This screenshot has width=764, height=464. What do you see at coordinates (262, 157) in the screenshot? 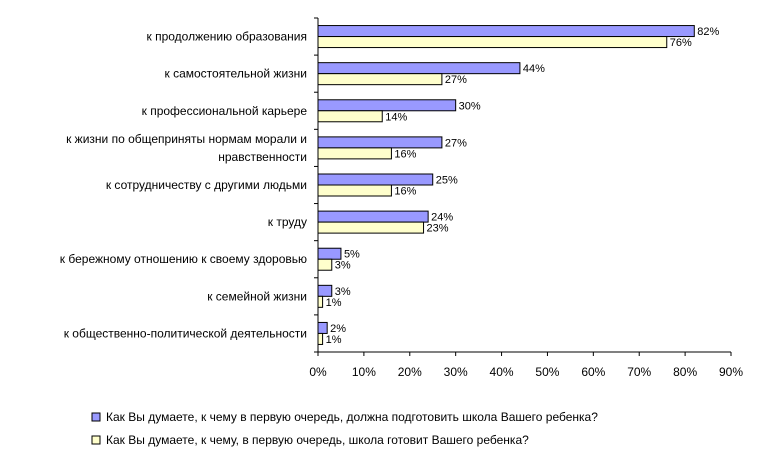
I see `category-label: нравственности` at bounding box center [262, 157].